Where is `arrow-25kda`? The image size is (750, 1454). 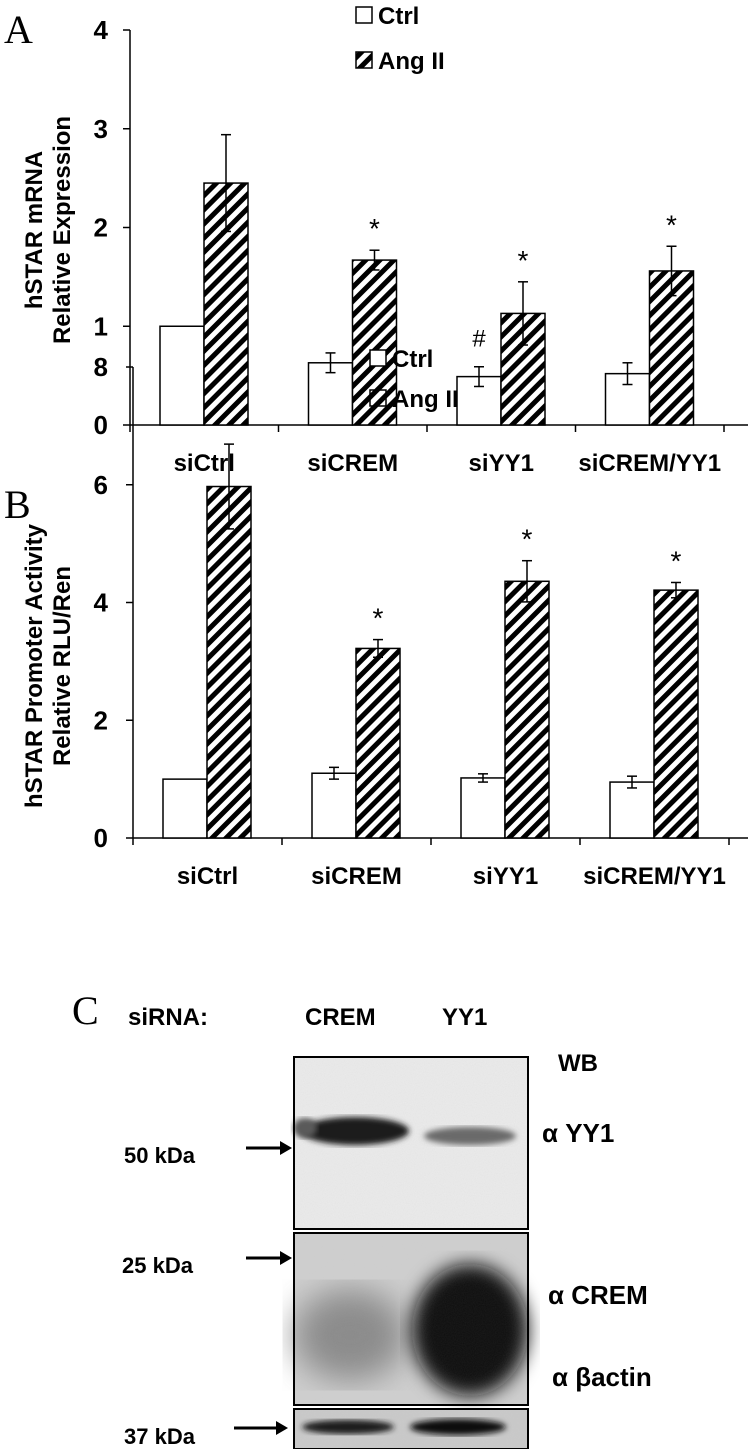 arrow-25kda is located at coordinates (269, 1258).